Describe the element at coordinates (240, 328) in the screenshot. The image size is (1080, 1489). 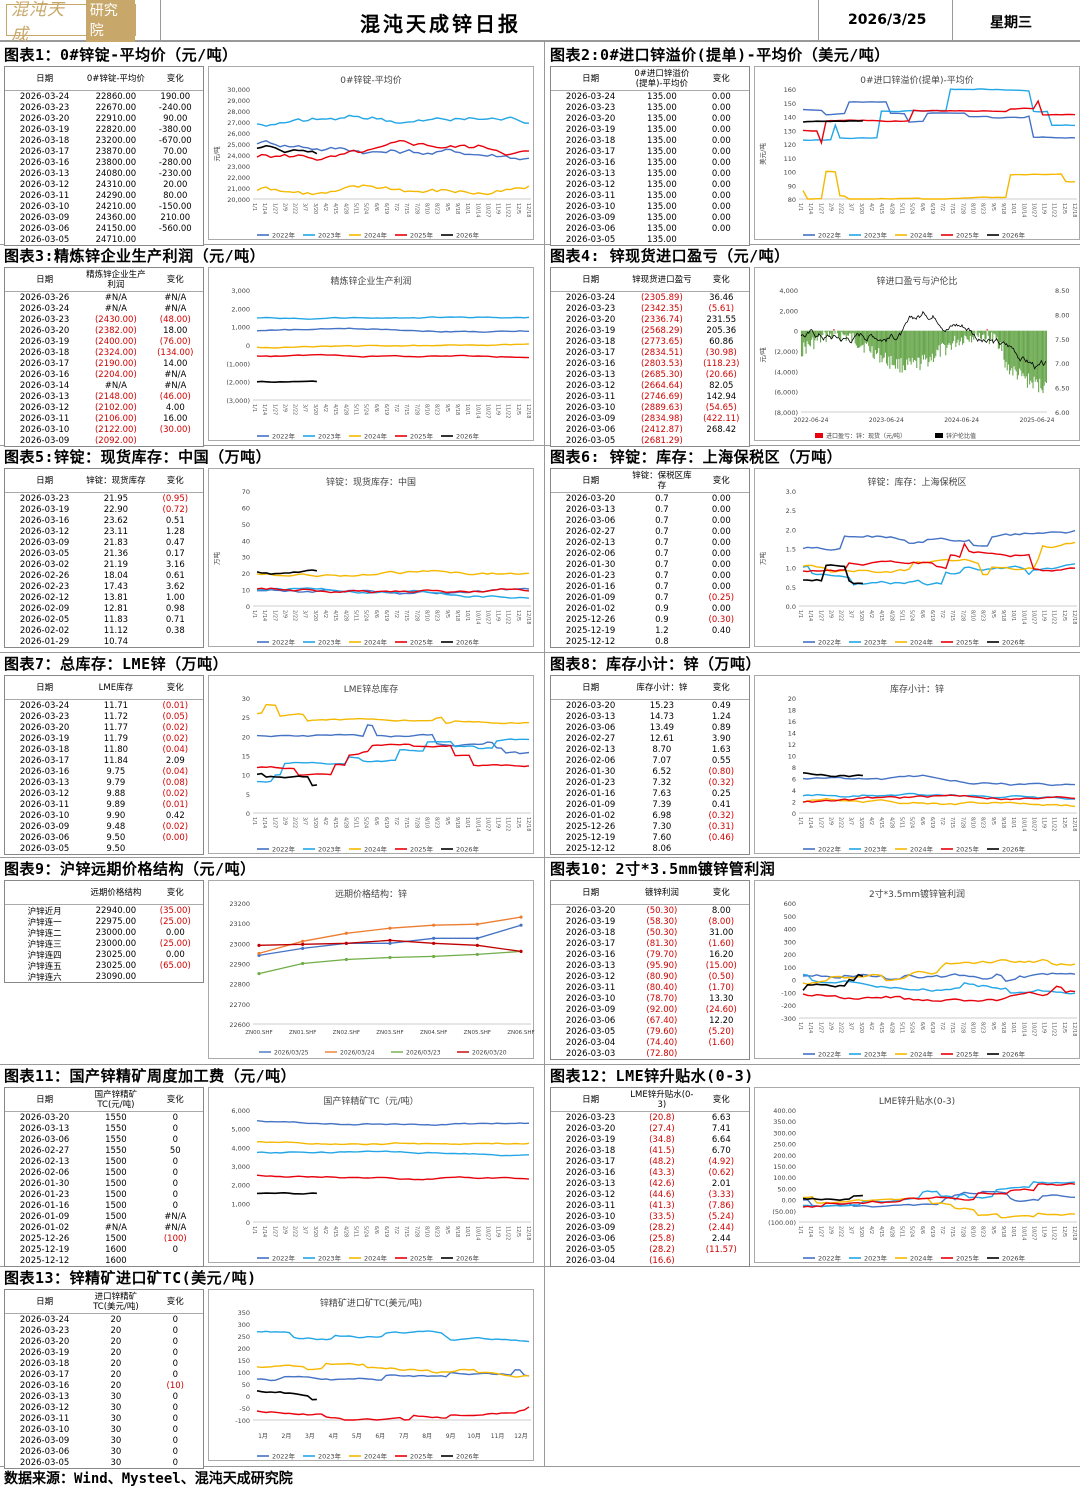
I see `y-tick-label: 1,000` at that location.